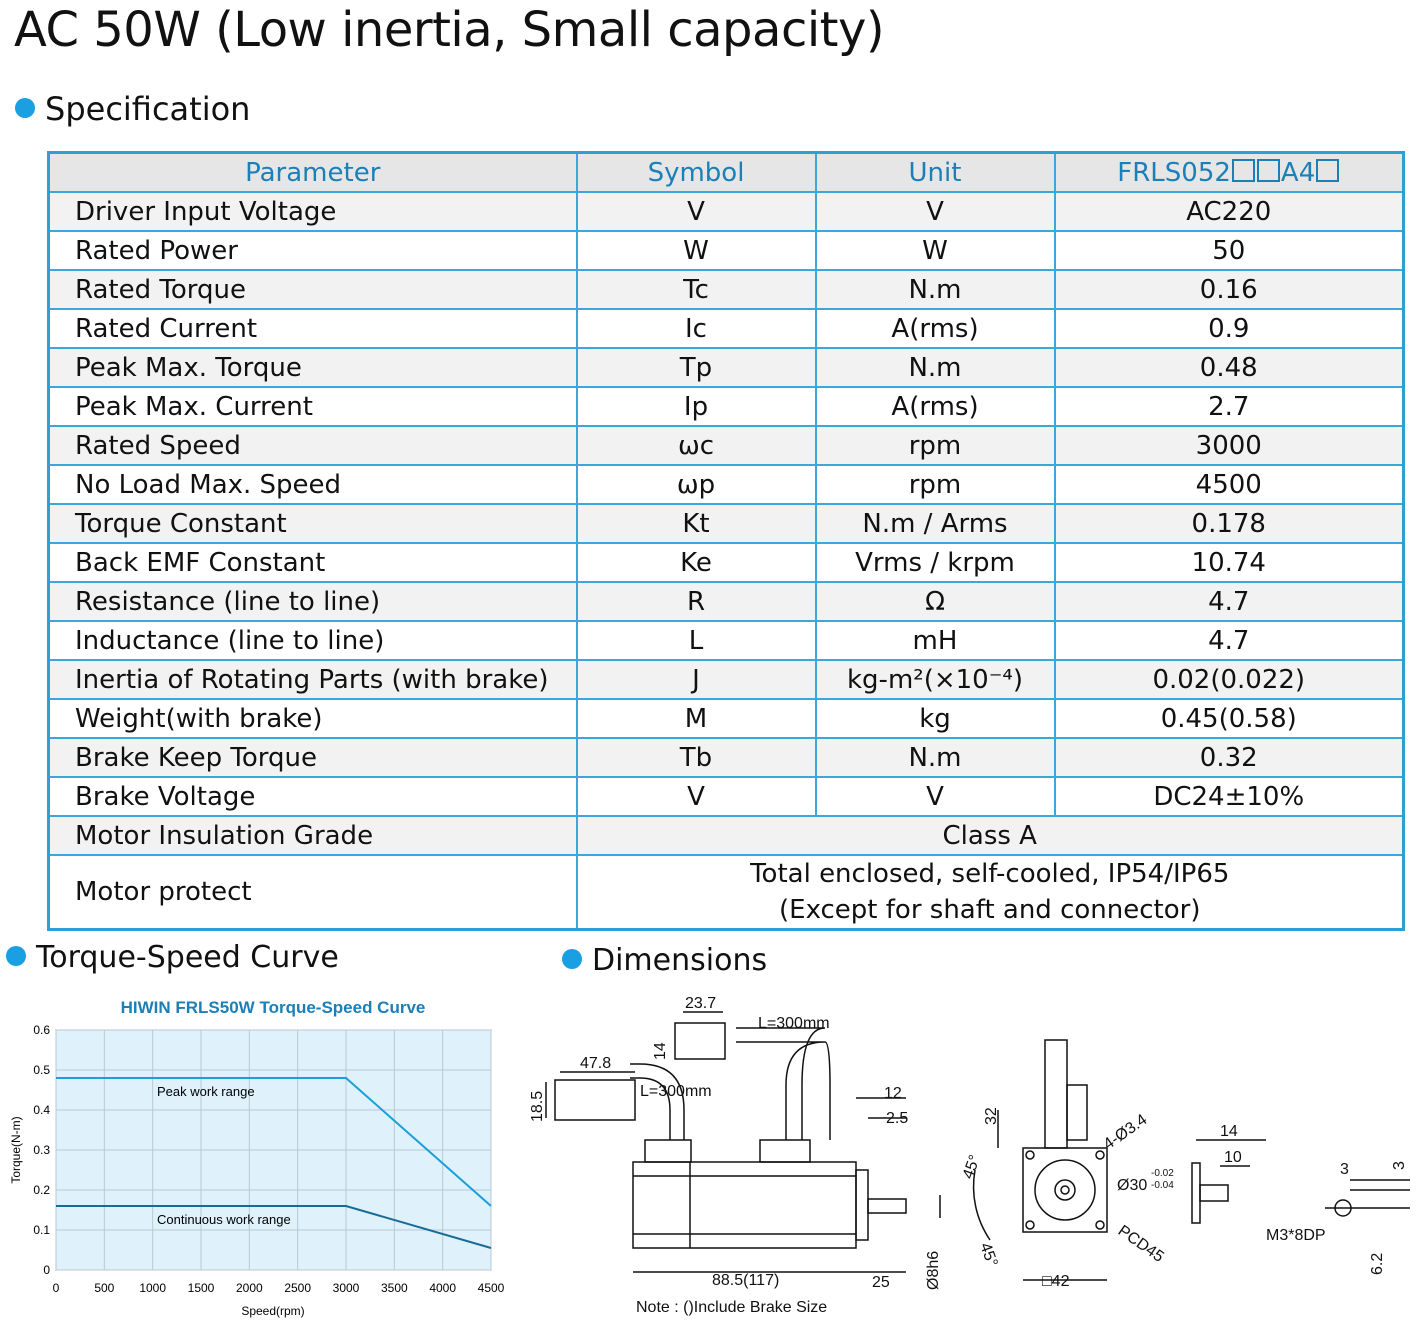 Image resolution: width=1417 pixels, height=1323 pixels. Describe the element at coordinates (1229, 445) in the screenshot. I see `cell-value: 3000` at that location.